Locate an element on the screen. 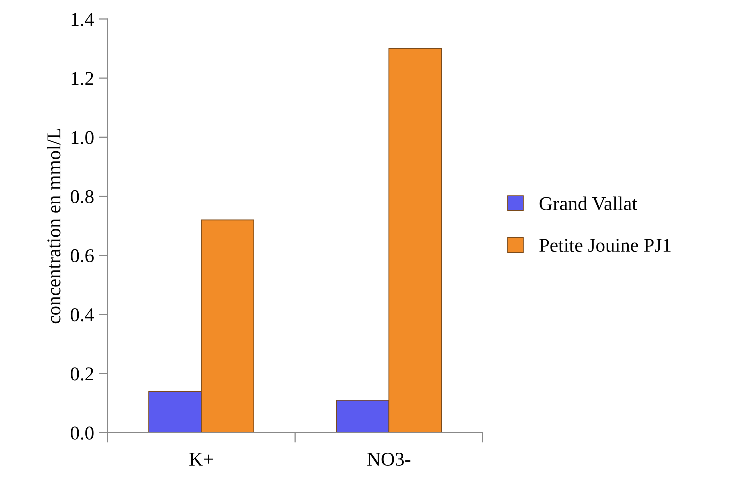 This screenshot has width=743, height=481. legend-label: Grand Vallat is located at coordinates (589, 203).